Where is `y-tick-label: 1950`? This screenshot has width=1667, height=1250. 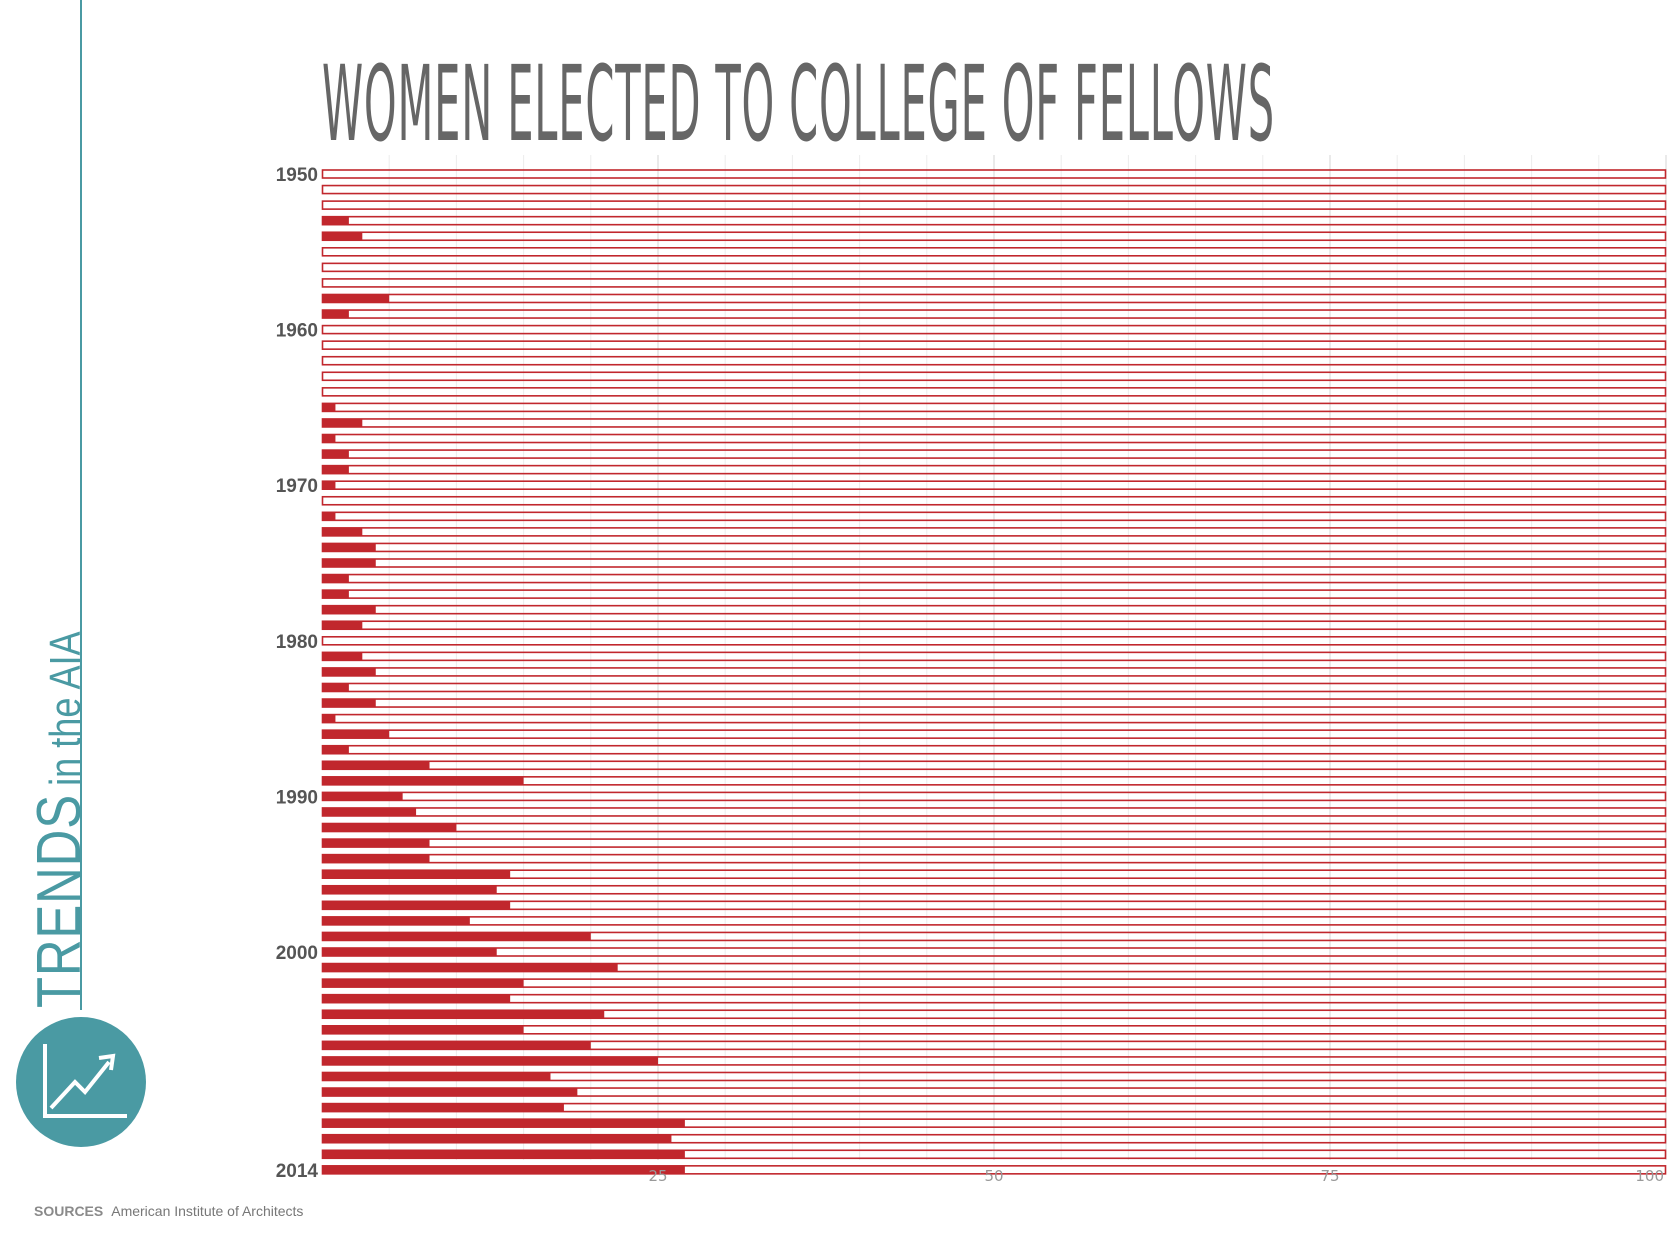
y-tick-label: 1950 is located at coordinates (297, 175).